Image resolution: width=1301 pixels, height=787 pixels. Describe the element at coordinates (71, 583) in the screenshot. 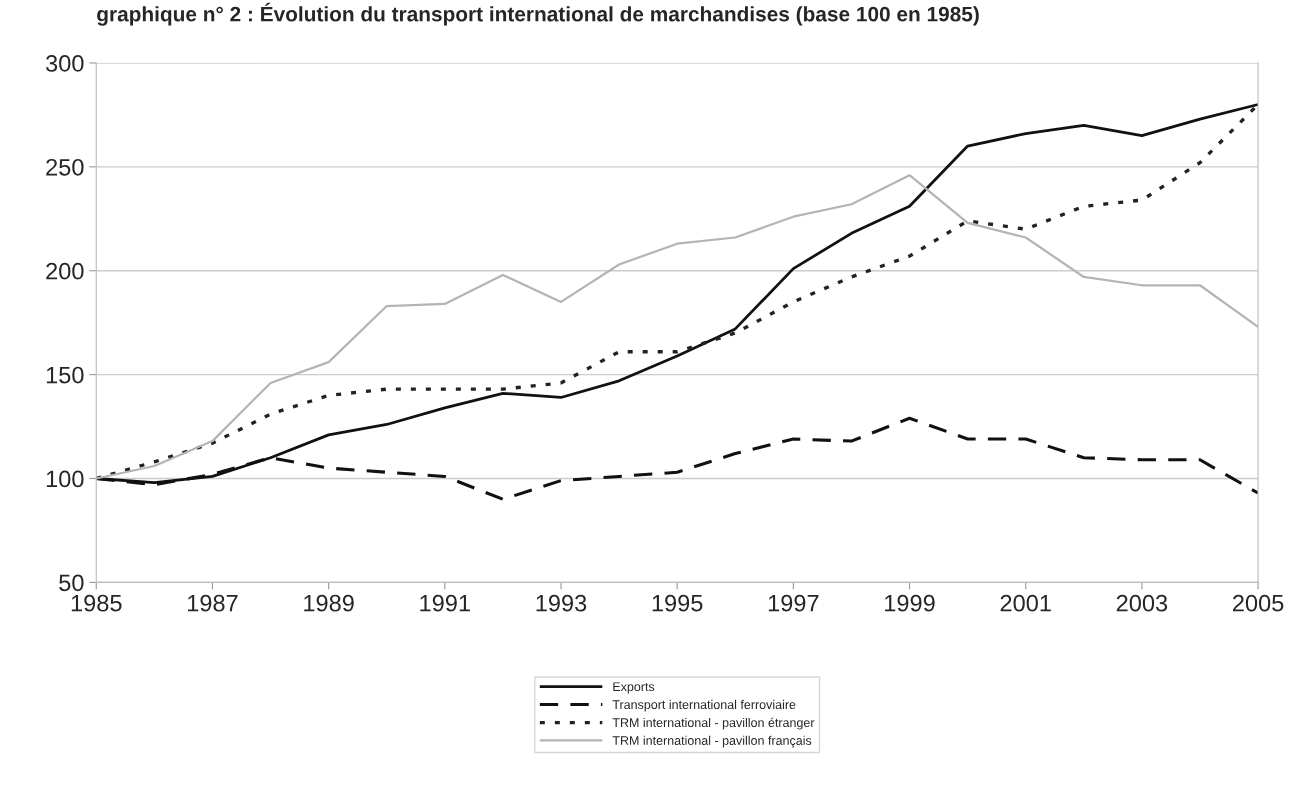

I see `y-tick-label: 50` at that location.